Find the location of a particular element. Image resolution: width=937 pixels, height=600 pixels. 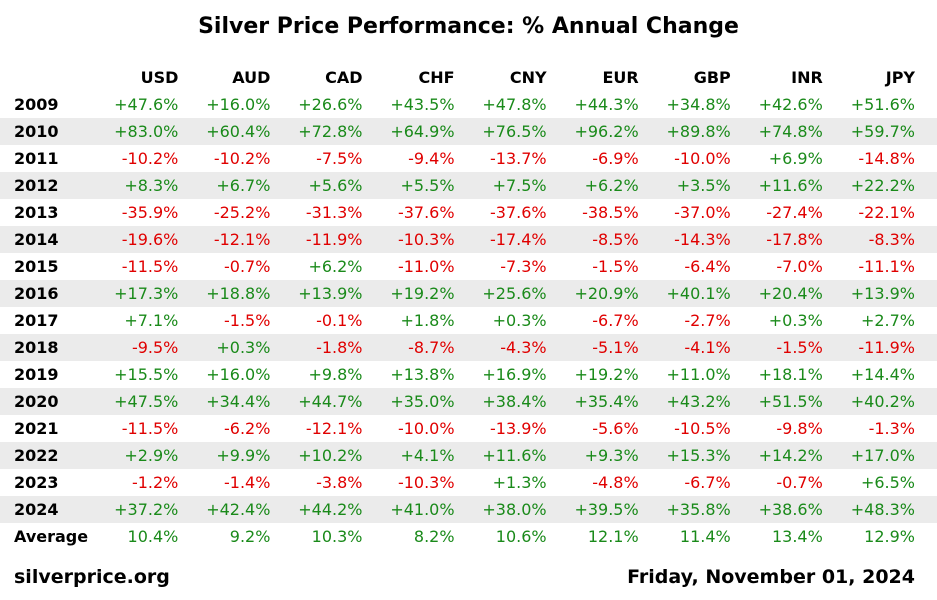

value-cell: 10.6% is located at coordinates (521, 536).